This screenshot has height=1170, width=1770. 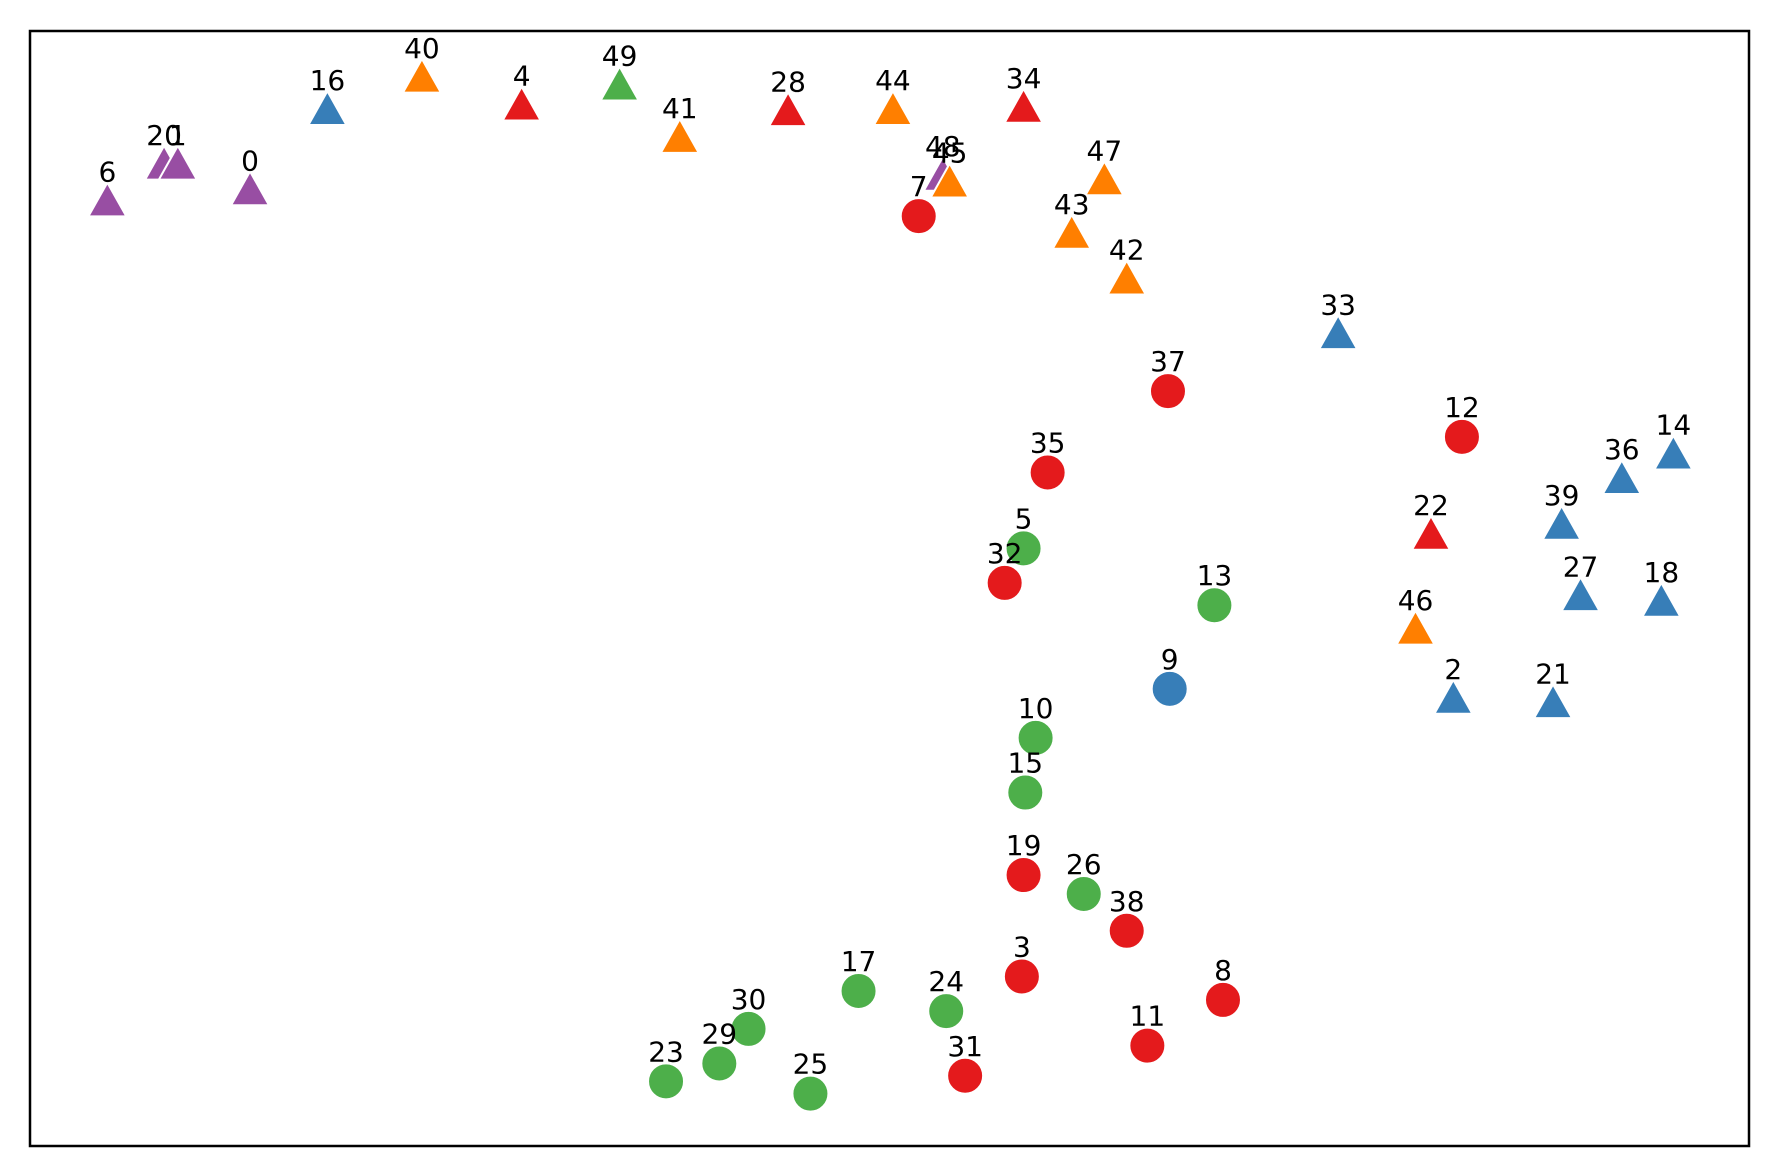 I want to click on point-label-19: 19, so click(x=1024, y=845).